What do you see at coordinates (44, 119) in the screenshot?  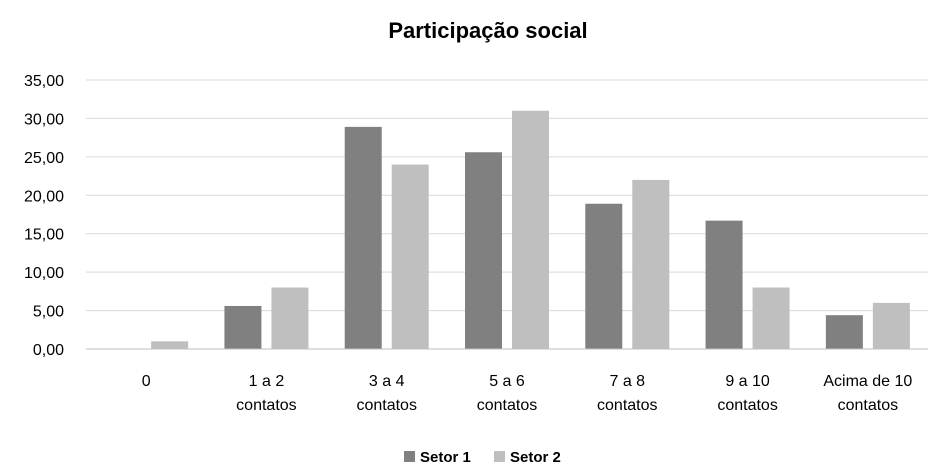 I see `y-tick-label: 30,00` at bounding box center [44, 119].